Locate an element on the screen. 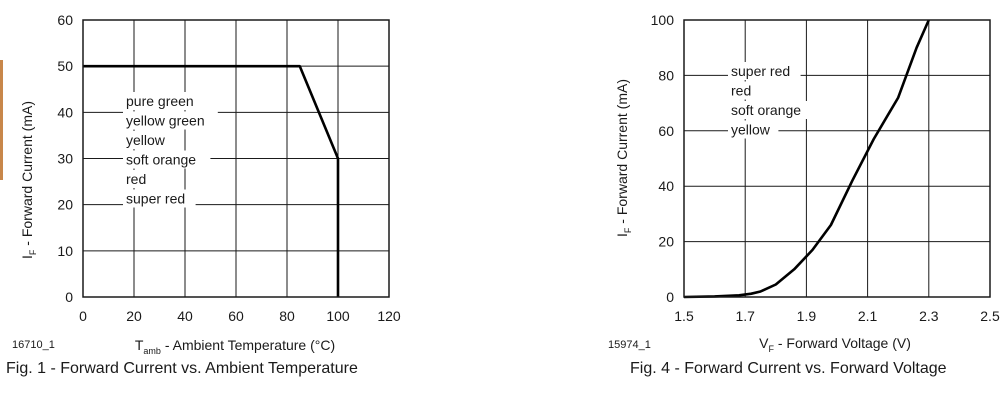 The width and height of the screenshot is (1000, 417). chart2-y-axis-title: IF - Forward Current (mA) is located at coordinates (623, 158).